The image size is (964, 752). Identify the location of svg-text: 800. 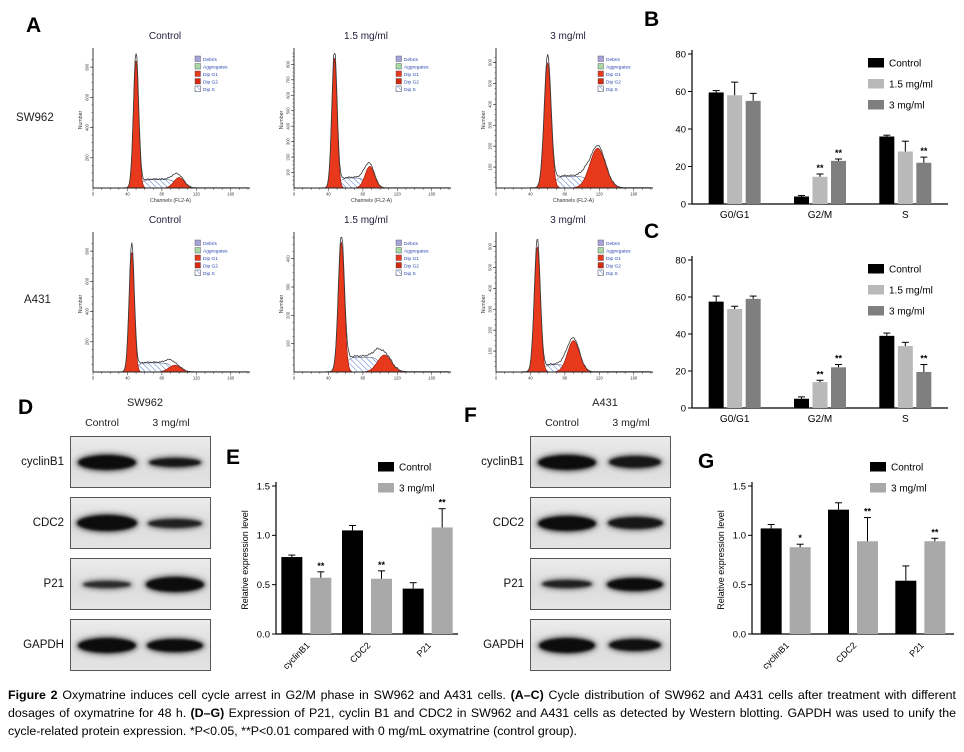
(87, 251).